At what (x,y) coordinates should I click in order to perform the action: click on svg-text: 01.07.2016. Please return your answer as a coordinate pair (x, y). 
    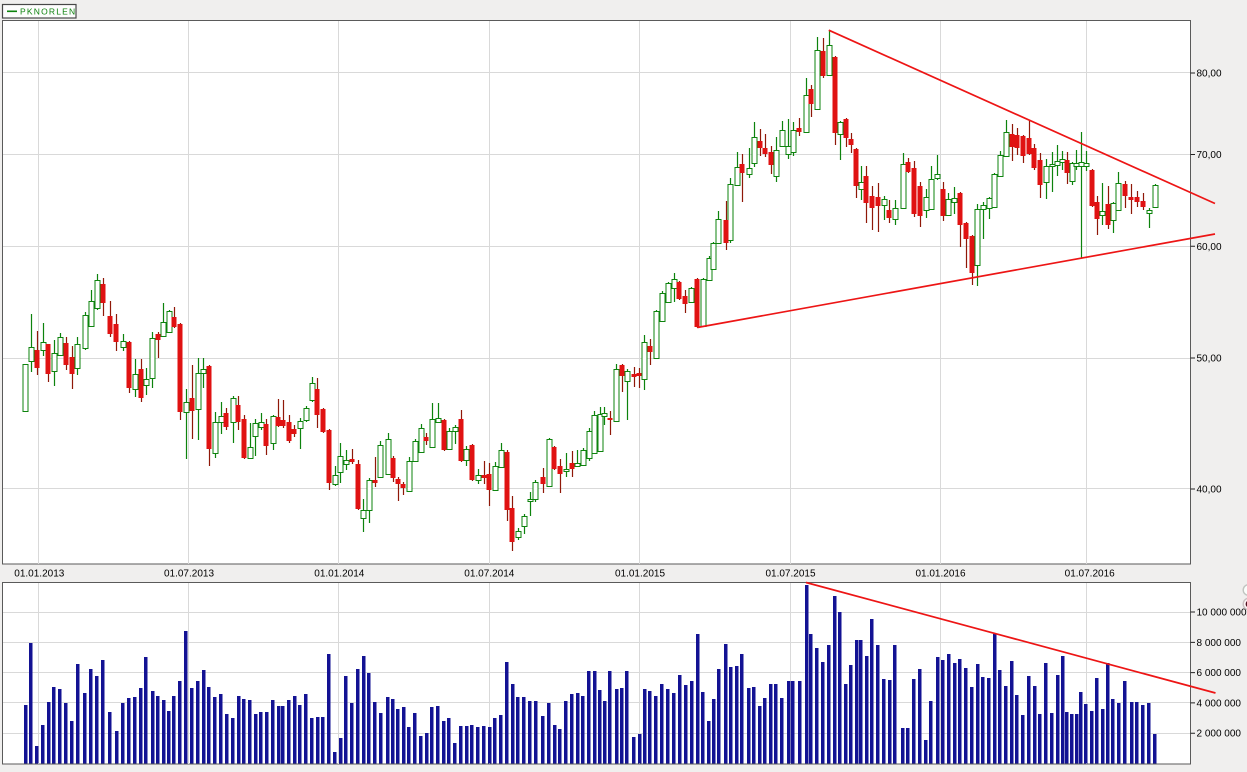
    Looking at the image, I should click on (1090, 574).